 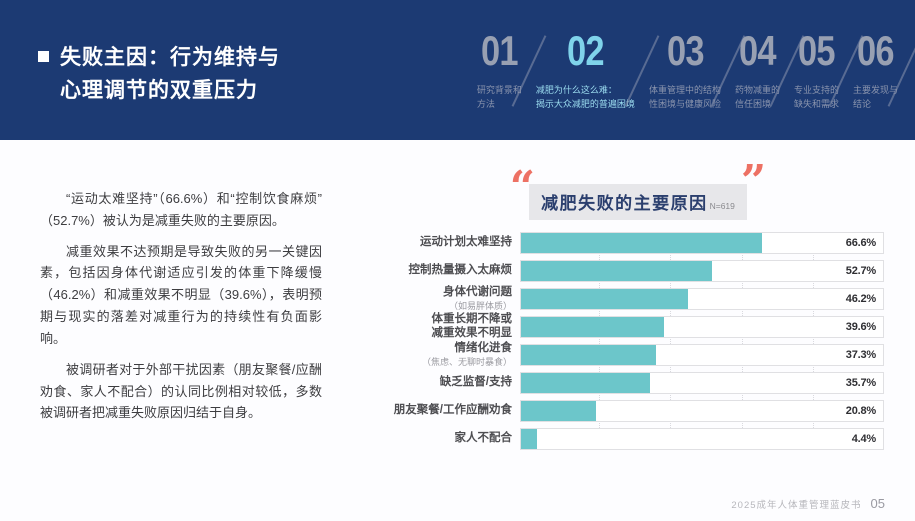 What do you see at coordinates (466, 242) in the screenshot?
I see `category-label: 运动计划太难坚持` at bounding box center [466, 242].